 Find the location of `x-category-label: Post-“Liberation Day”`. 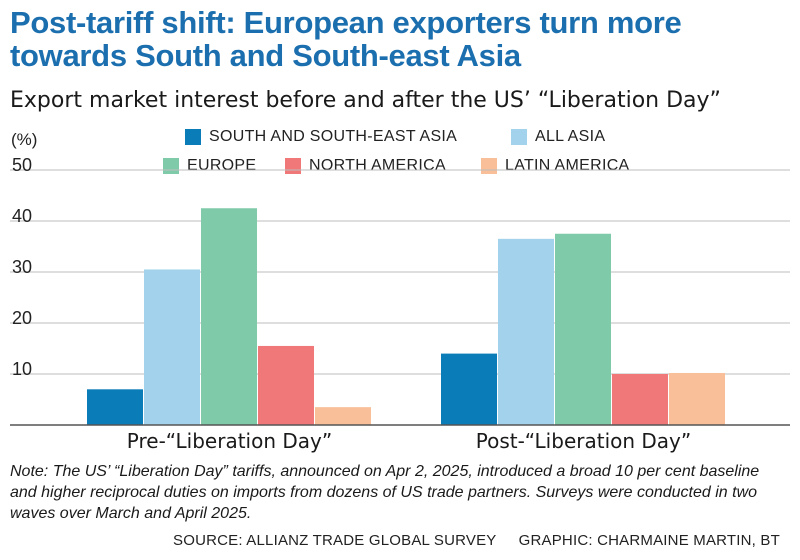

x-category-label: Post-“Liberation Day” is located at coordinates (584, 441).